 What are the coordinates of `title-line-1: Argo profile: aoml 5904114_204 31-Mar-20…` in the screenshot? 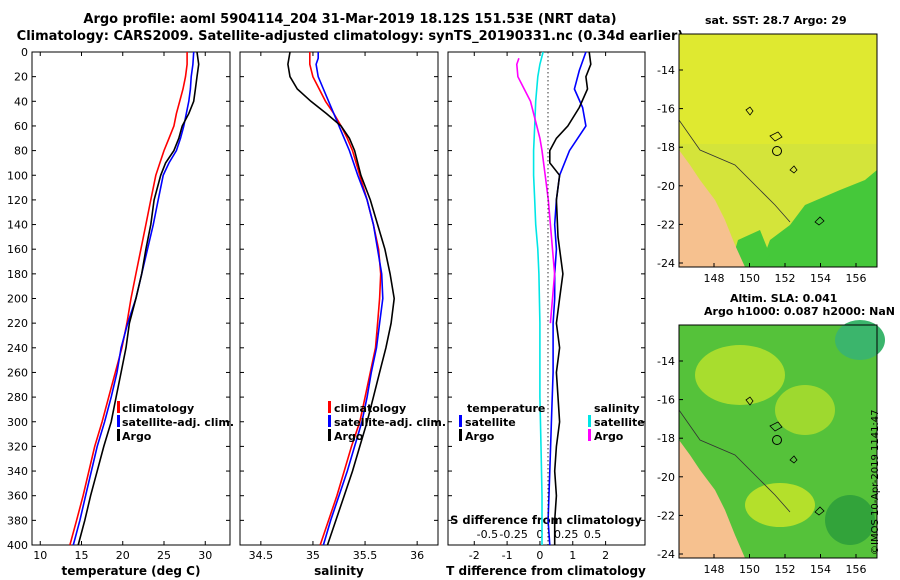 It's located at (350, 19).